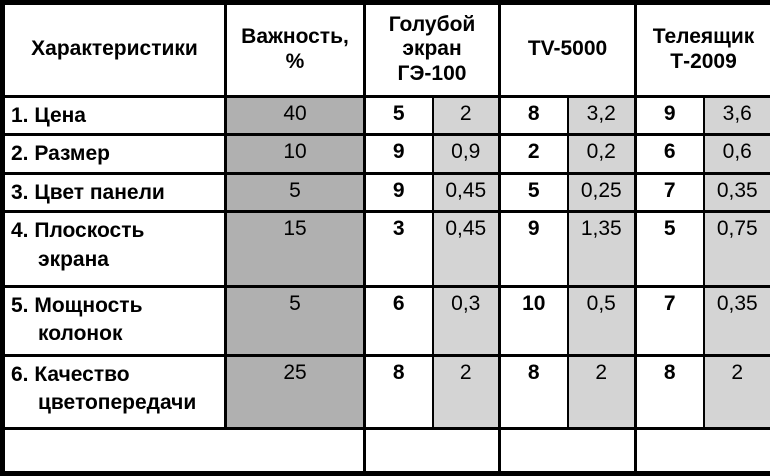 This screenshot has width=770, height=476. Describe the element at coordinates (533, 154) in the screenshot. I see `cell-score: 2` at that location.